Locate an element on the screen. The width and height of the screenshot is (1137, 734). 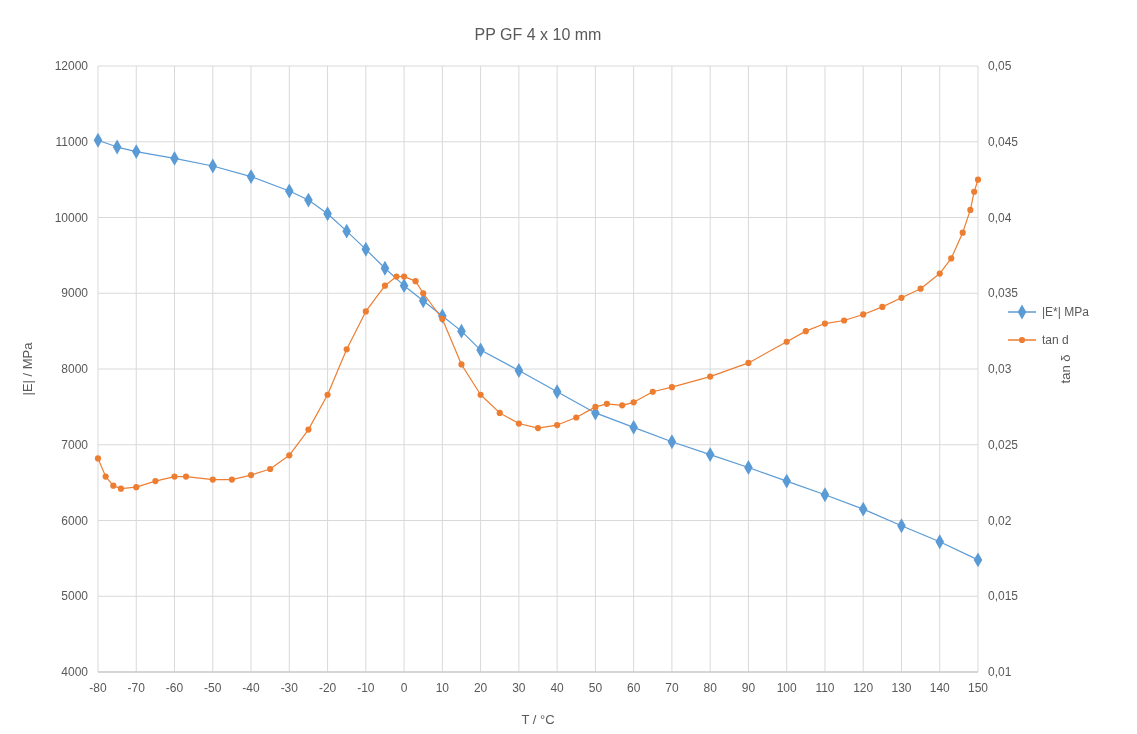
x-tick-label: 120 is located at coordinates (863, 688).